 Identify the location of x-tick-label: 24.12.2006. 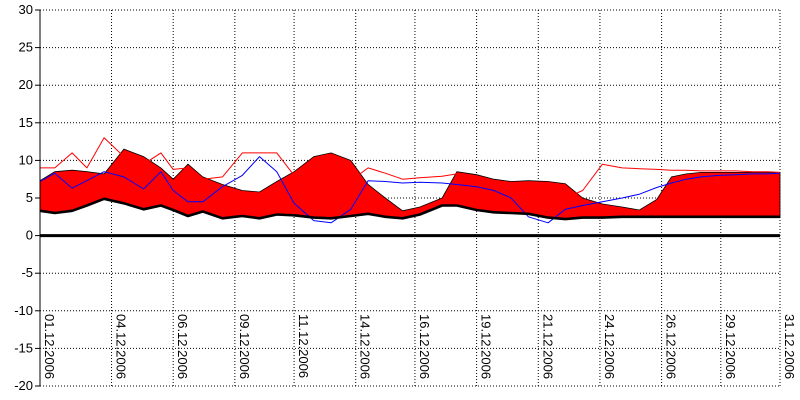
(609, 346).